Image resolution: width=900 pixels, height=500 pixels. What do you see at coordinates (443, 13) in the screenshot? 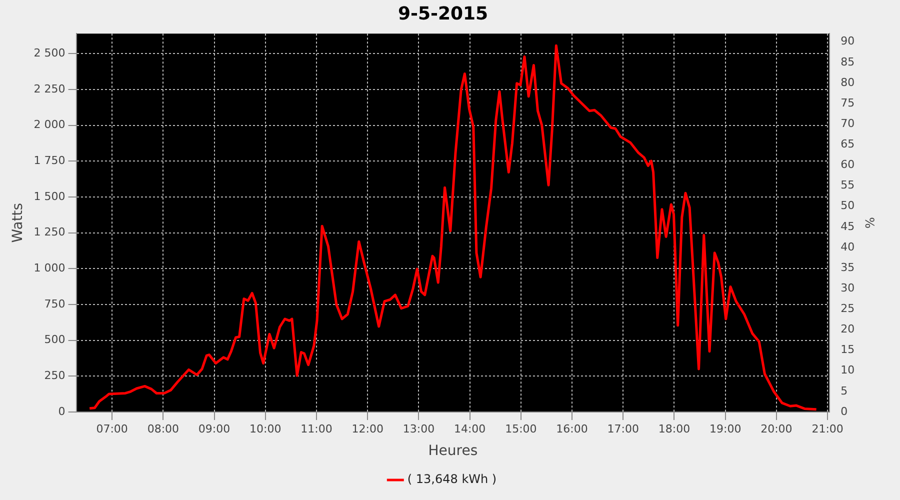
I see `chart-title: 9-5-2015` at bounding box center [443, 13].